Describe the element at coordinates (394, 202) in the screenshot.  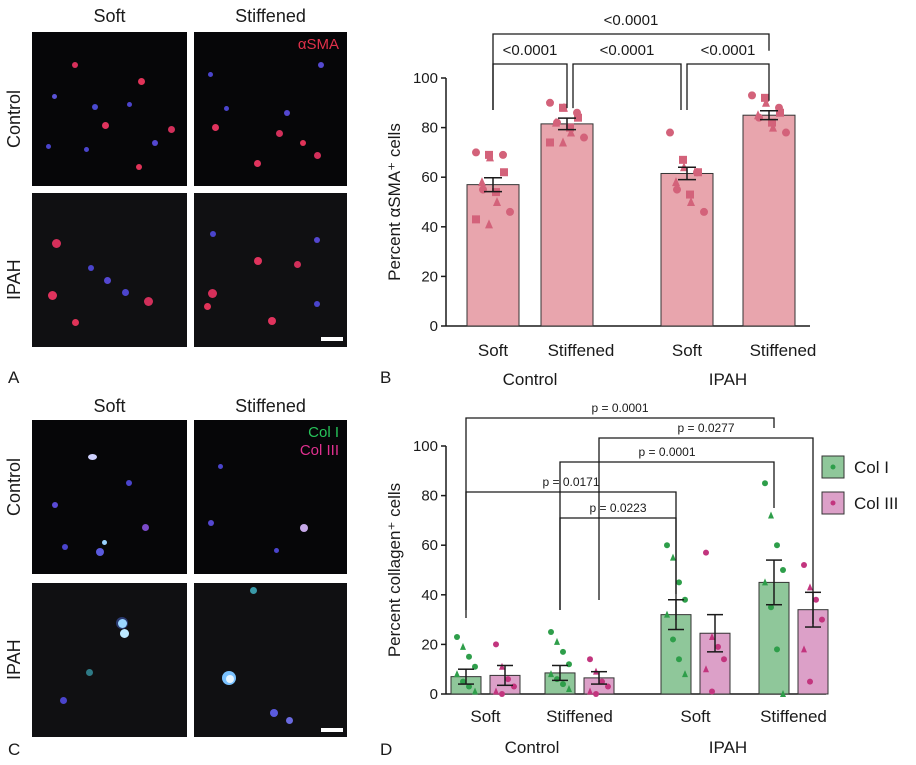
I see `y-axis-label: Percent αSMA⁺ cells` at that location.